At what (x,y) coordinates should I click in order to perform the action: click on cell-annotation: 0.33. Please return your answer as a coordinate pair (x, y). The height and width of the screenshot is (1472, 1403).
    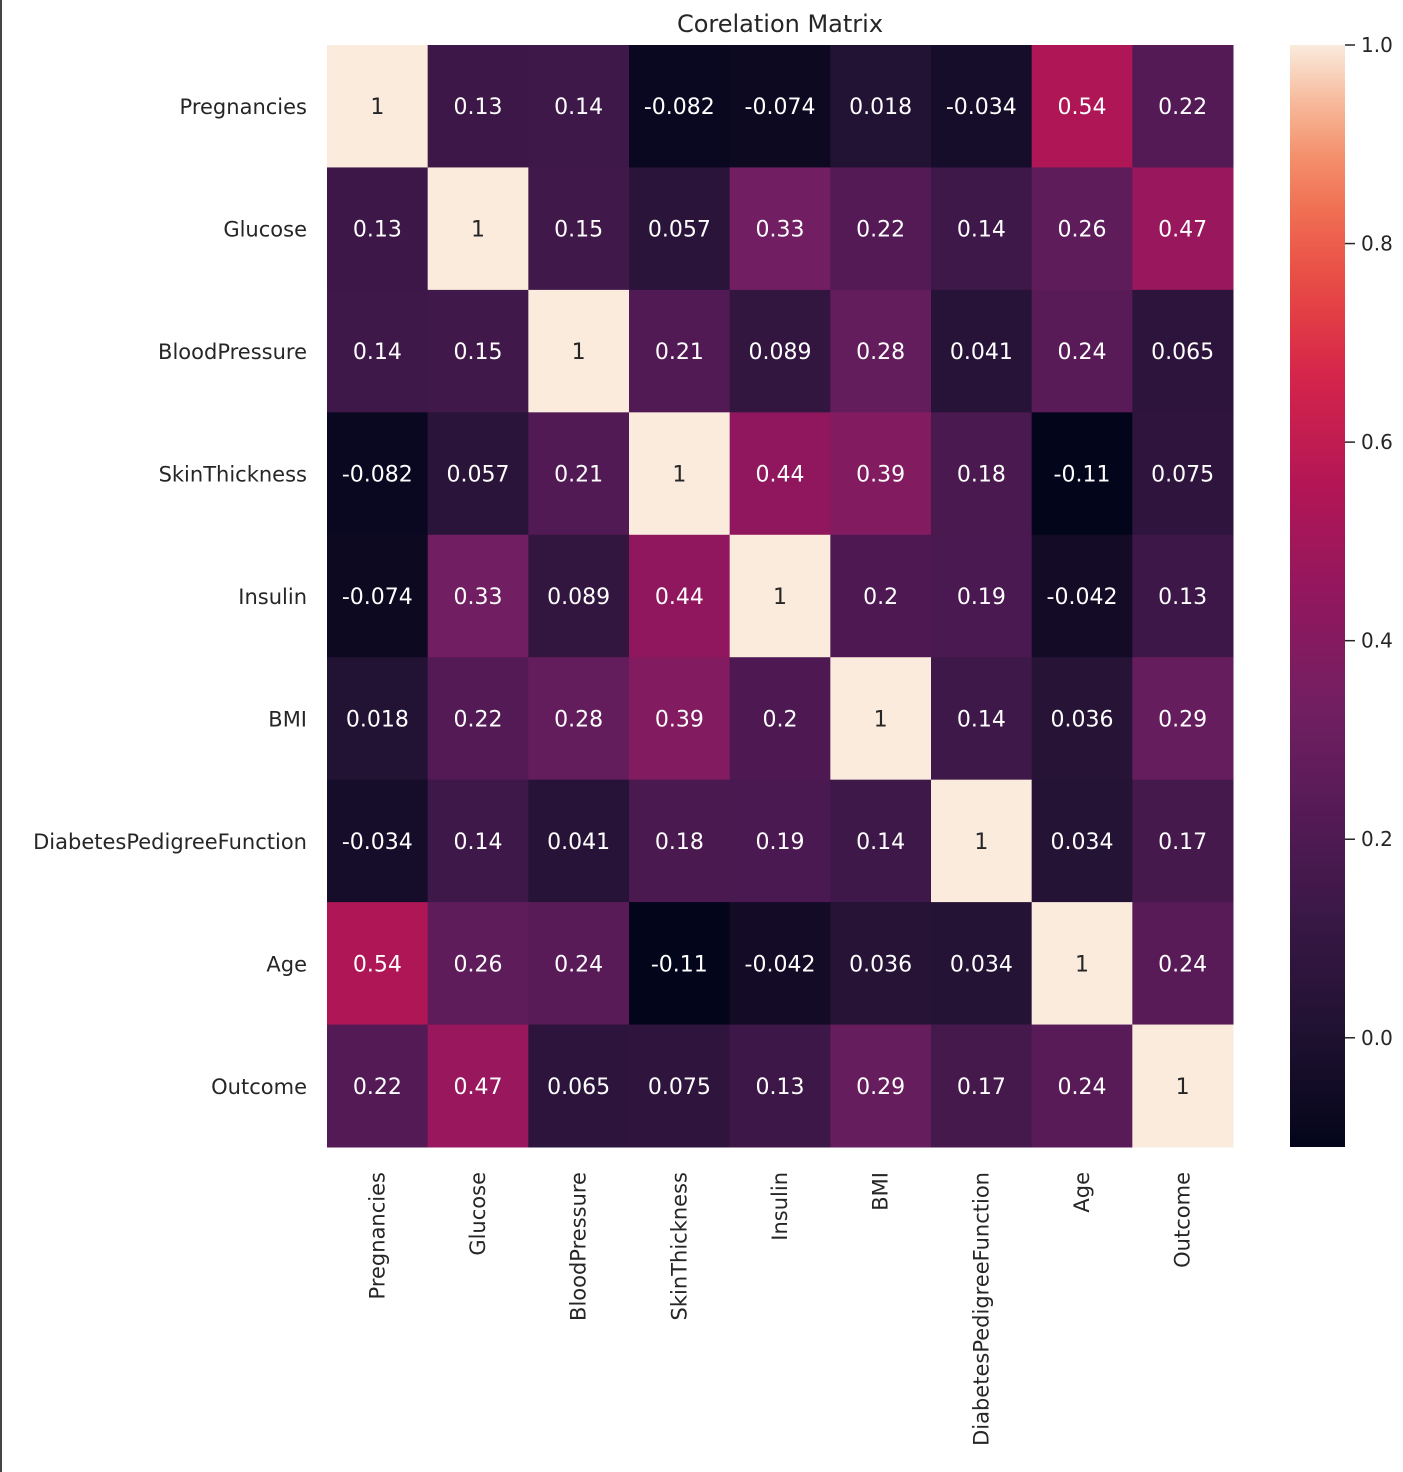
    Looking at the image, I should click on (780, 230).